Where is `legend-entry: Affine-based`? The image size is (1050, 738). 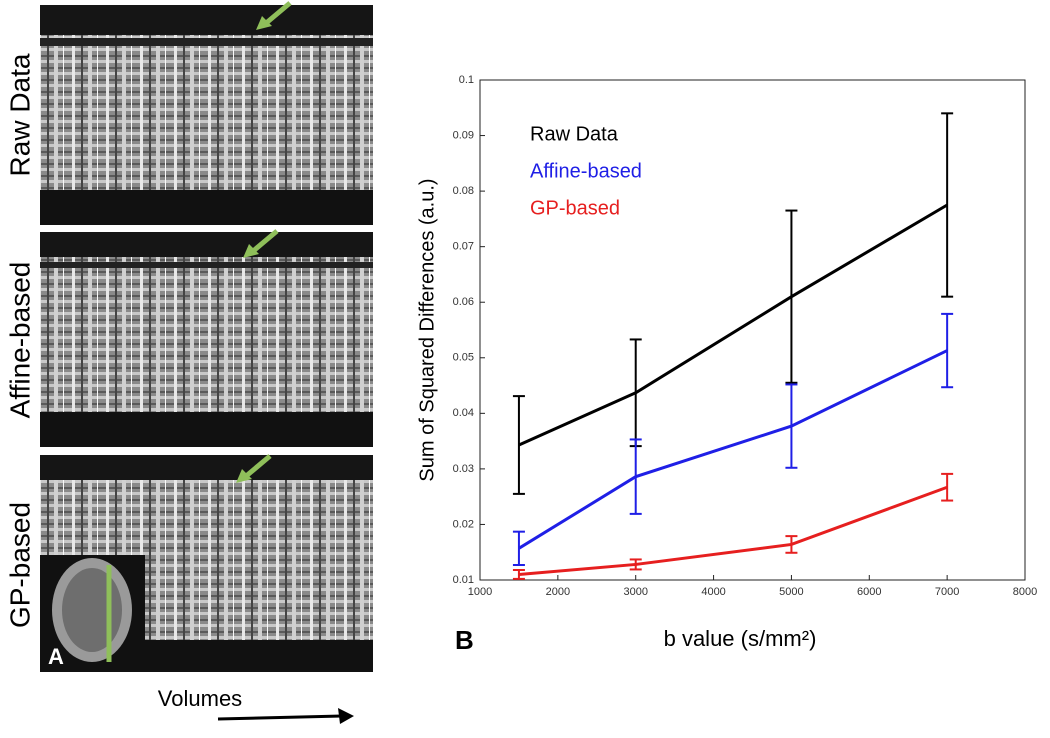 legend-entry: Affine-based is located at coordinates (586, 171).